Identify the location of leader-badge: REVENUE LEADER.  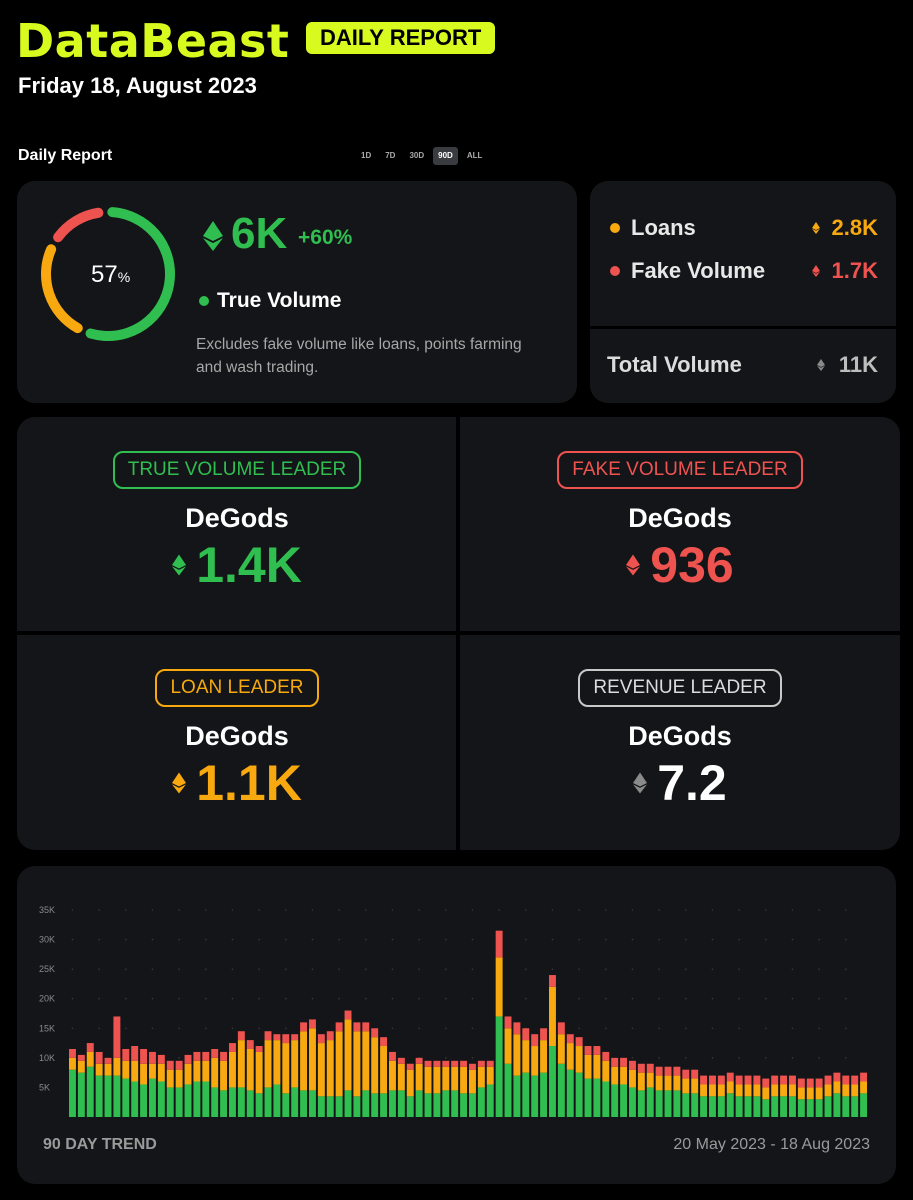
(680, 688).